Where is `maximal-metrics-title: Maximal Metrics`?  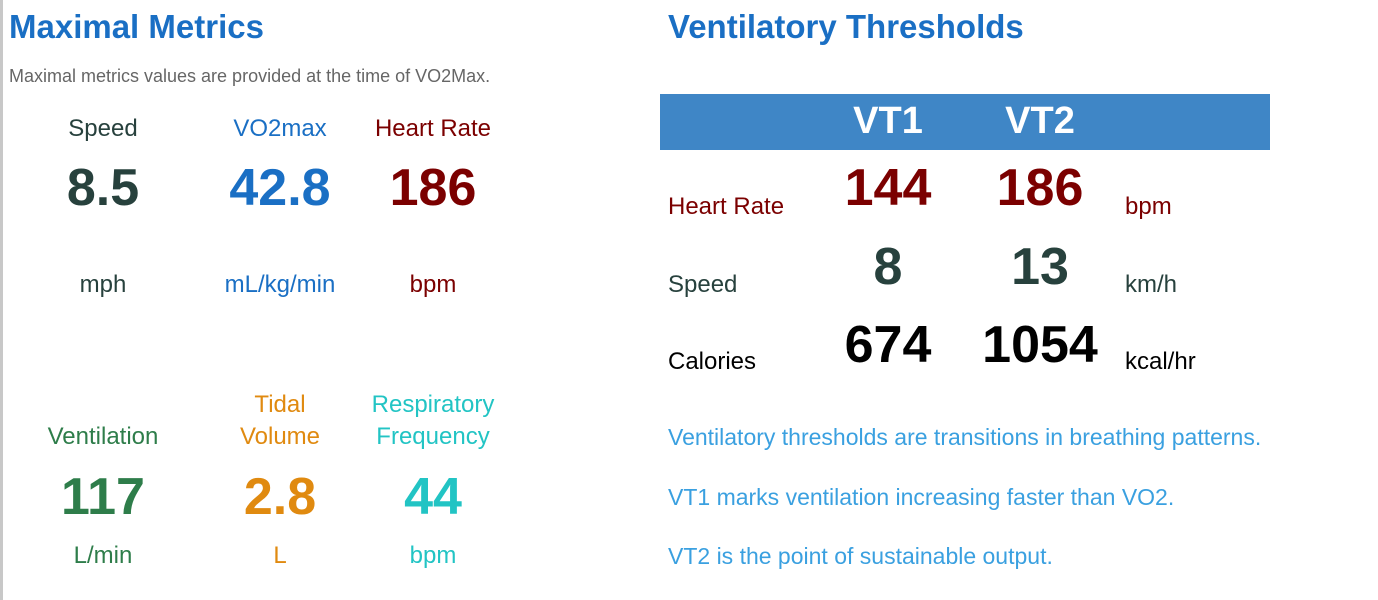
maximal-metrics-title: Maximal Metrics is located at coordinates (136, 26).